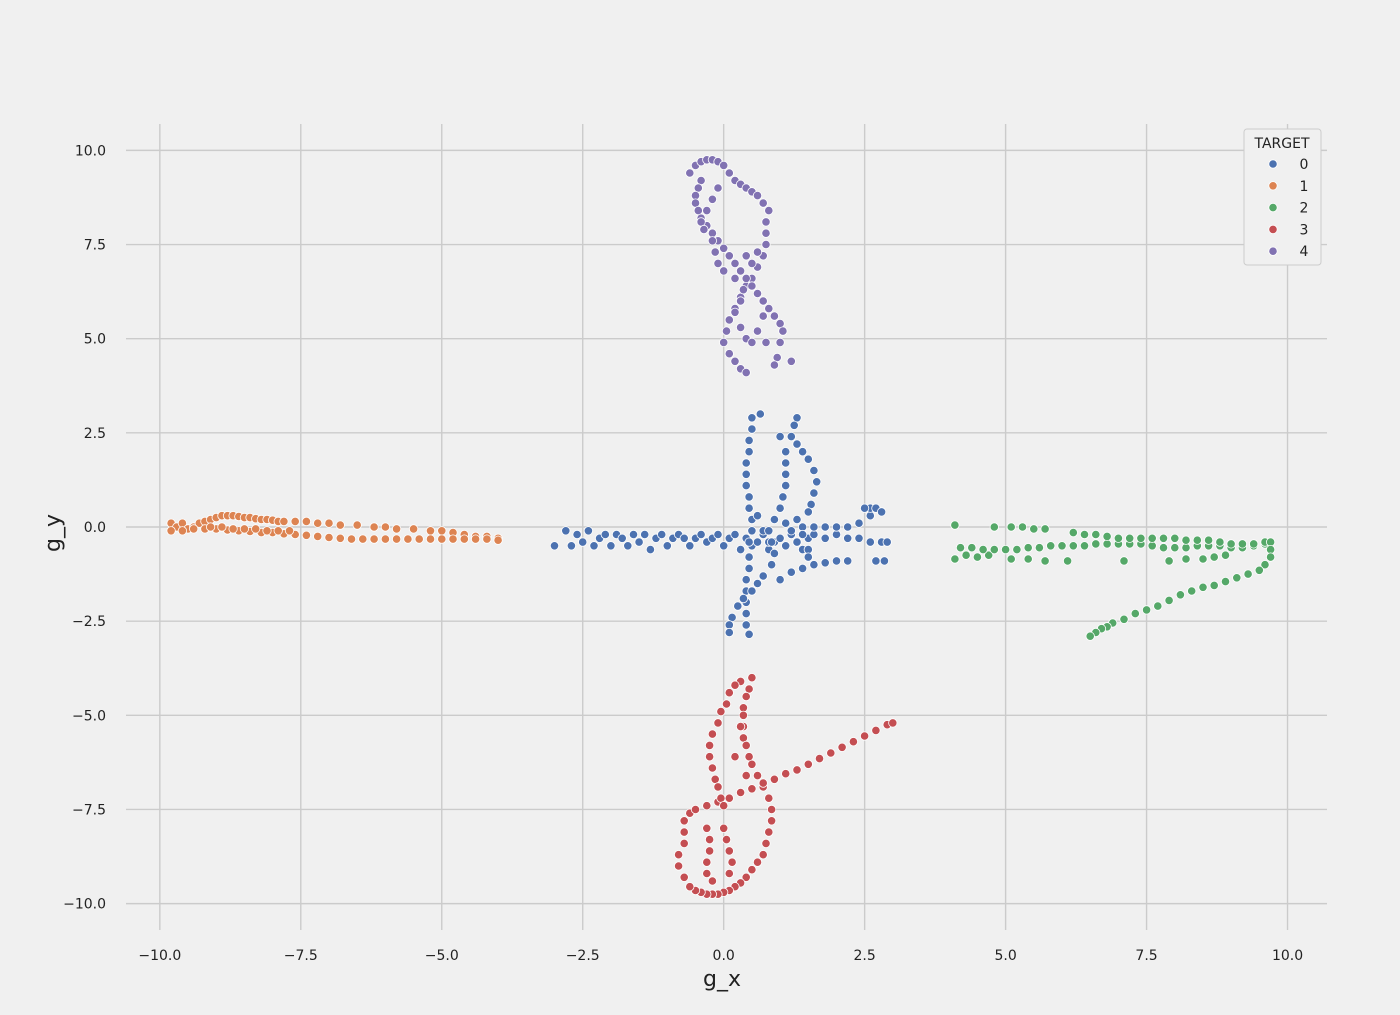 The width and height of the screenshot is (1400, 1015). I want to click on y-tick-label: −5.0, so click(89, 716).